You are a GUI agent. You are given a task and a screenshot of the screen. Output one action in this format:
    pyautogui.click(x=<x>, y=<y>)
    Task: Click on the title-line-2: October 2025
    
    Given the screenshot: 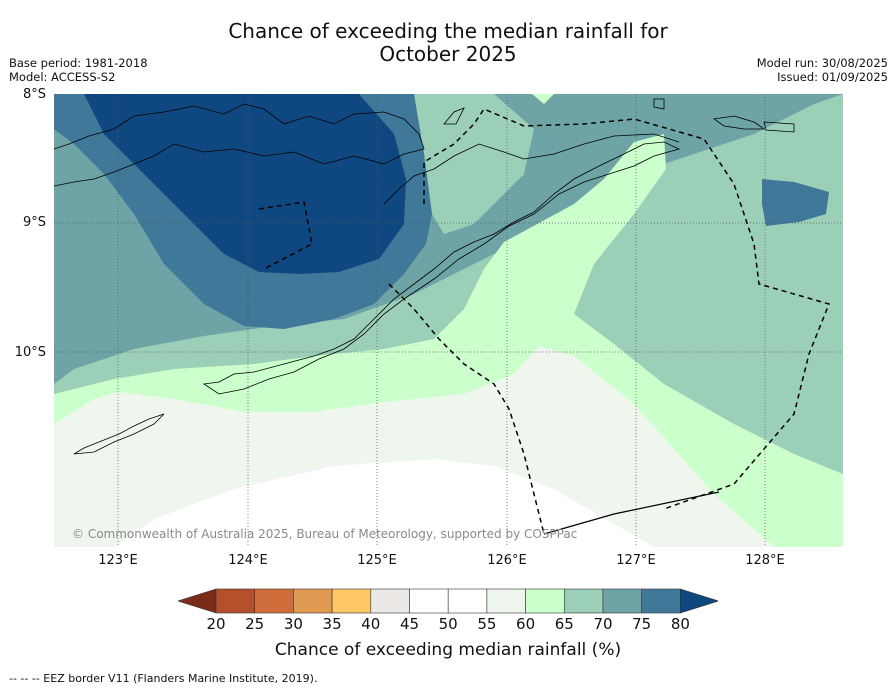 What is the action you would take?
    pyautogui.click(x=448, y=54)
    